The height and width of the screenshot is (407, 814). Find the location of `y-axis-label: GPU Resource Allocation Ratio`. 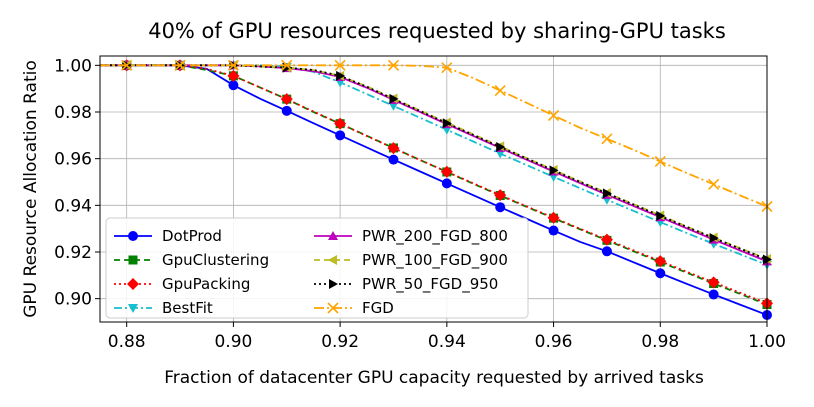

y-axis-label: GPU Resource Allocation Ratio is located at coordinates (31, 189).